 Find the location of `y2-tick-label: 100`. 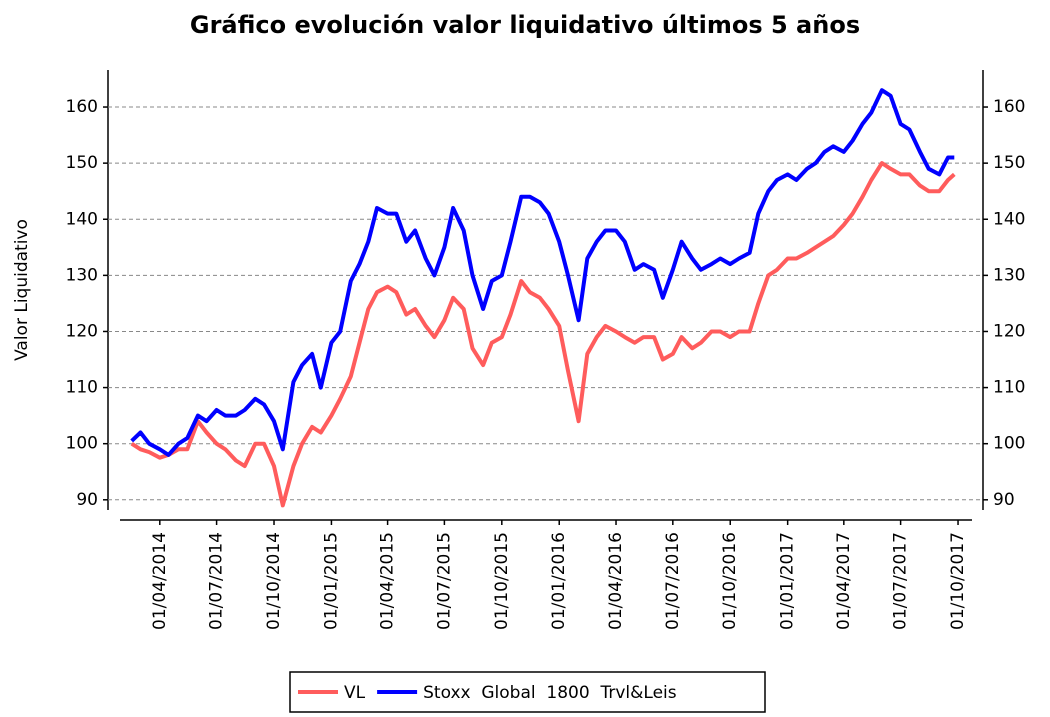

y2-tick-label: 100 is located at coordinates (1009, 444).